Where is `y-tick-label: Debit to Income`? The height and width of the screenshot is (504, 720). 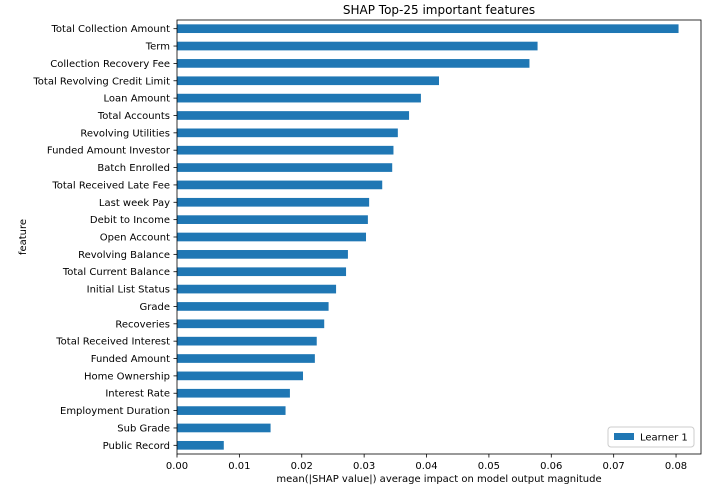 y-tick-label: Debit to Income is located at coordinates (130, 220).